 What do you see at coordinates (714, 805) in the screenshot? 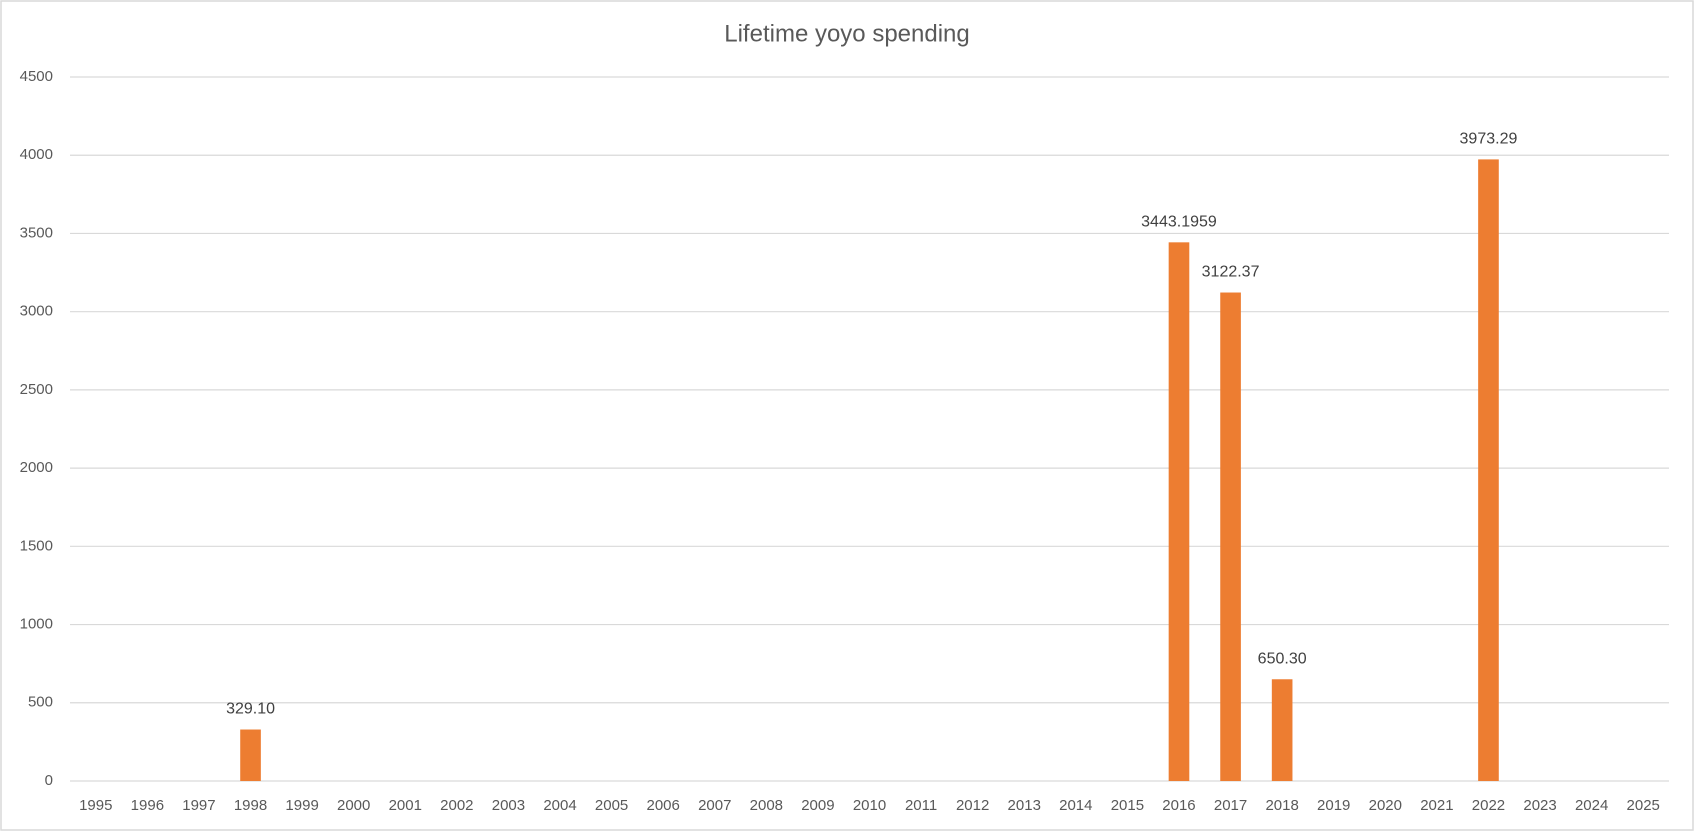
I see `x-tick-label: 2007` at bounding box center [714, 805].